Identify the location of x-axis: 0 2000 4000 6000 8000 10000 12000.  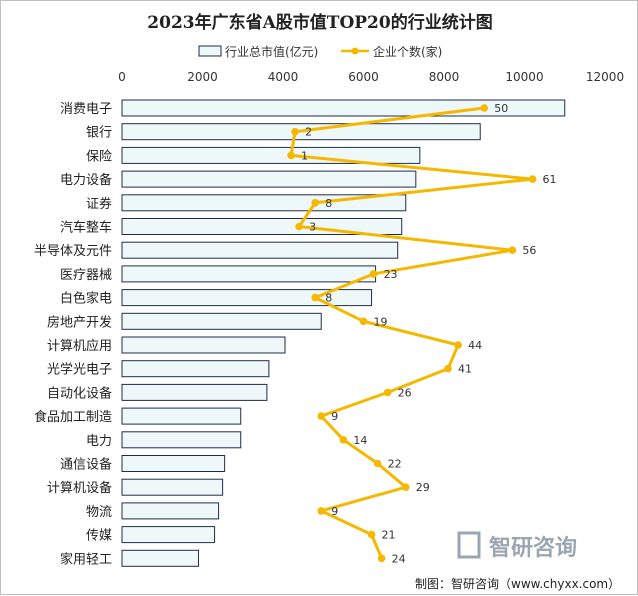
(371, 77).